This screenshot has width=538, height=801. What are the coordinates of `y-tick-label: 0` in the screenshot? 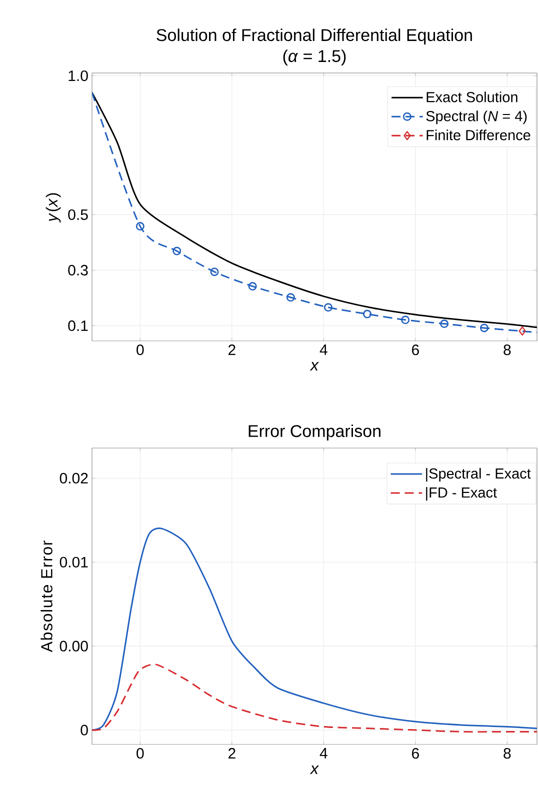 It's located at (84, 730).